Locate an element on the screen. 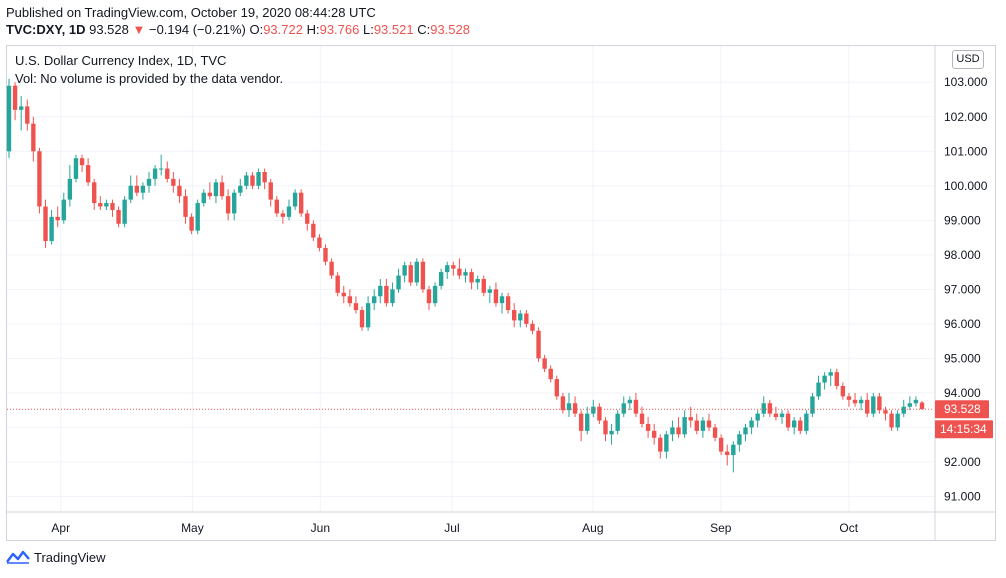  currency-button: USD is located at coordinates (968, 59).